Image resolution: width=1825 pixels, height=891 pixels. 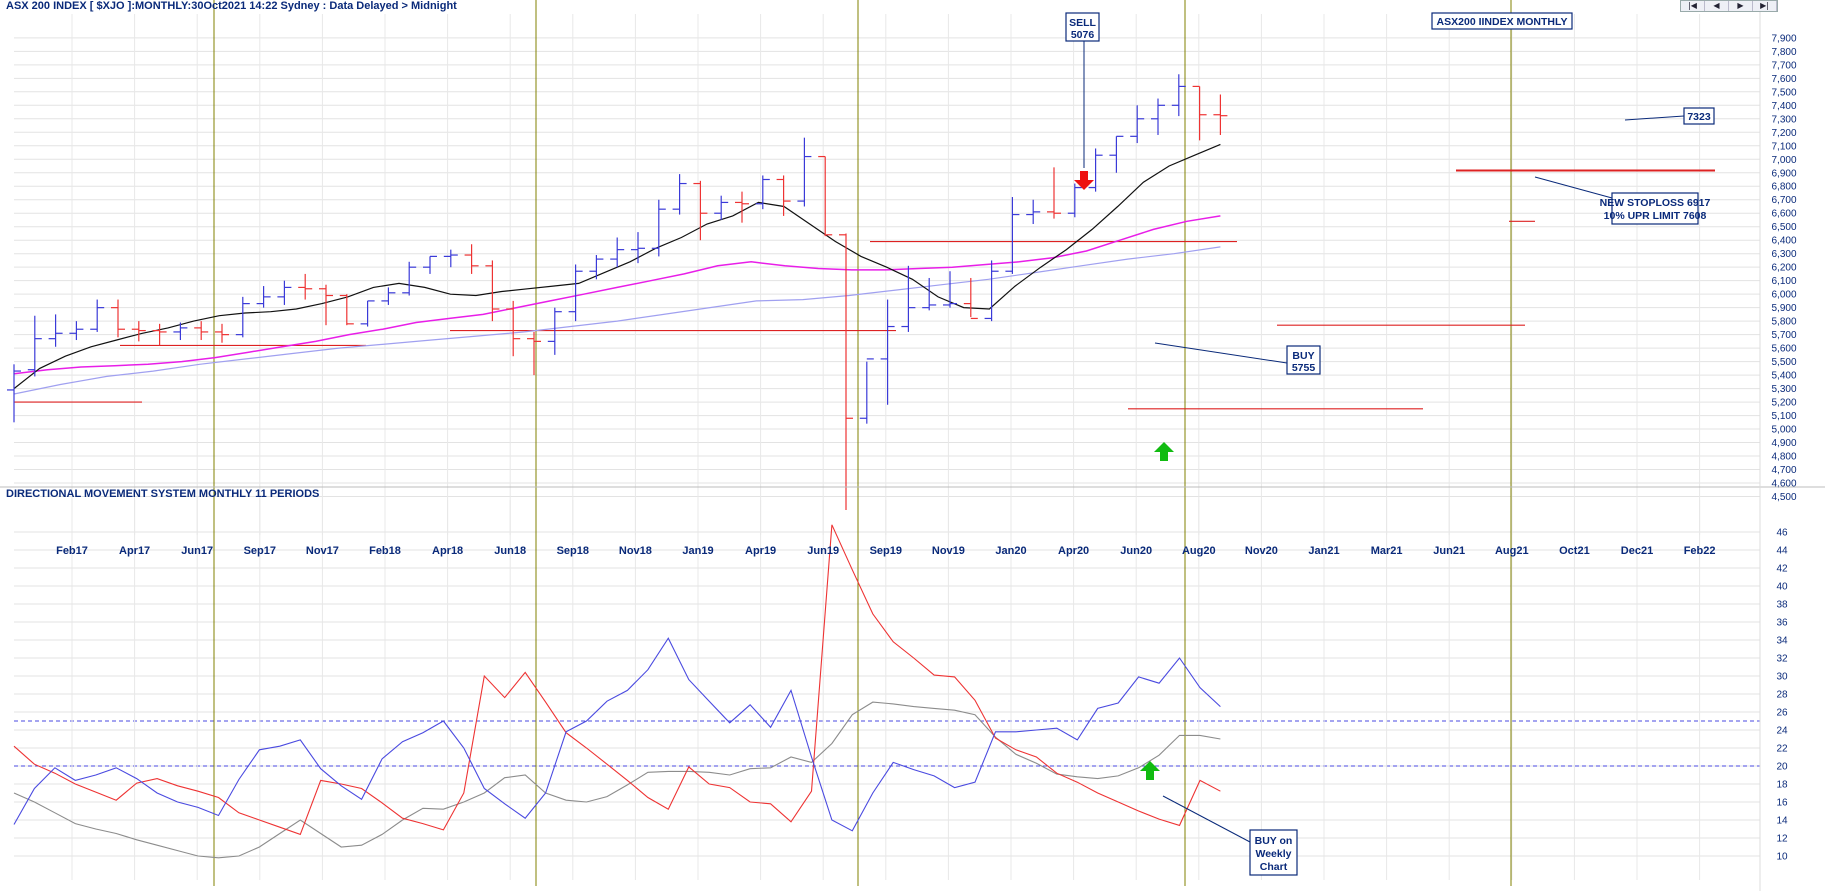 What do you see at coordinates (617, 320) in the screenshot?
I see `ma-long-line` at bounding box center [617, 320].